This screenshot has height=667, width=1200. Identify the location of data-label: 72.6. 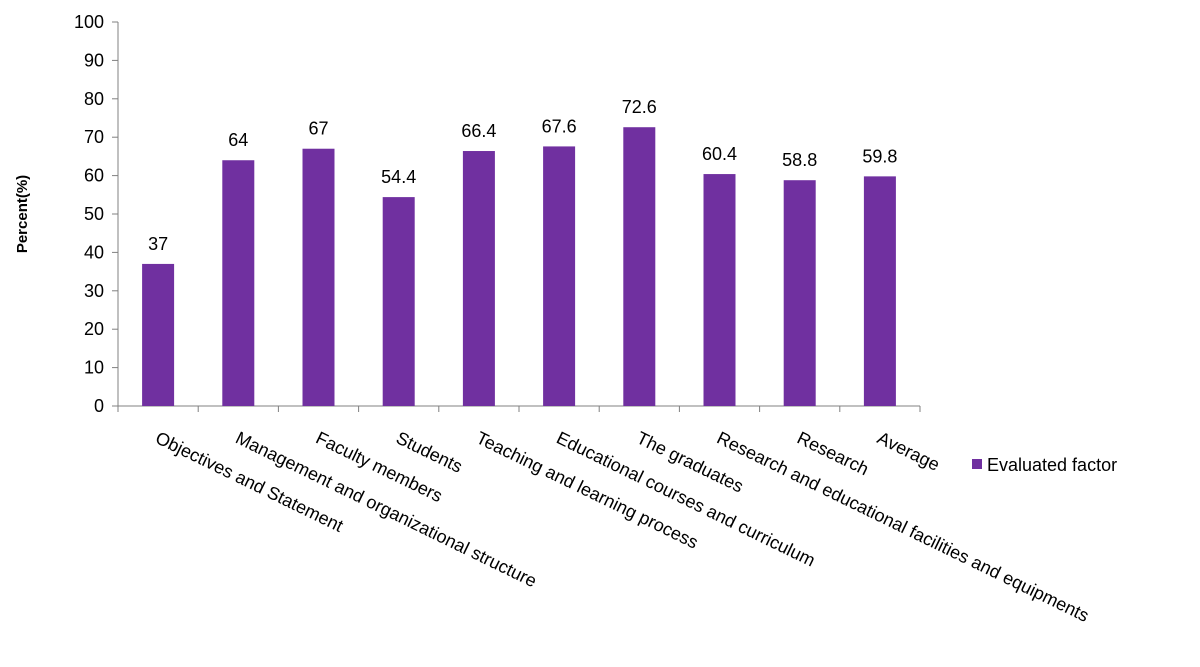
(639, 107).